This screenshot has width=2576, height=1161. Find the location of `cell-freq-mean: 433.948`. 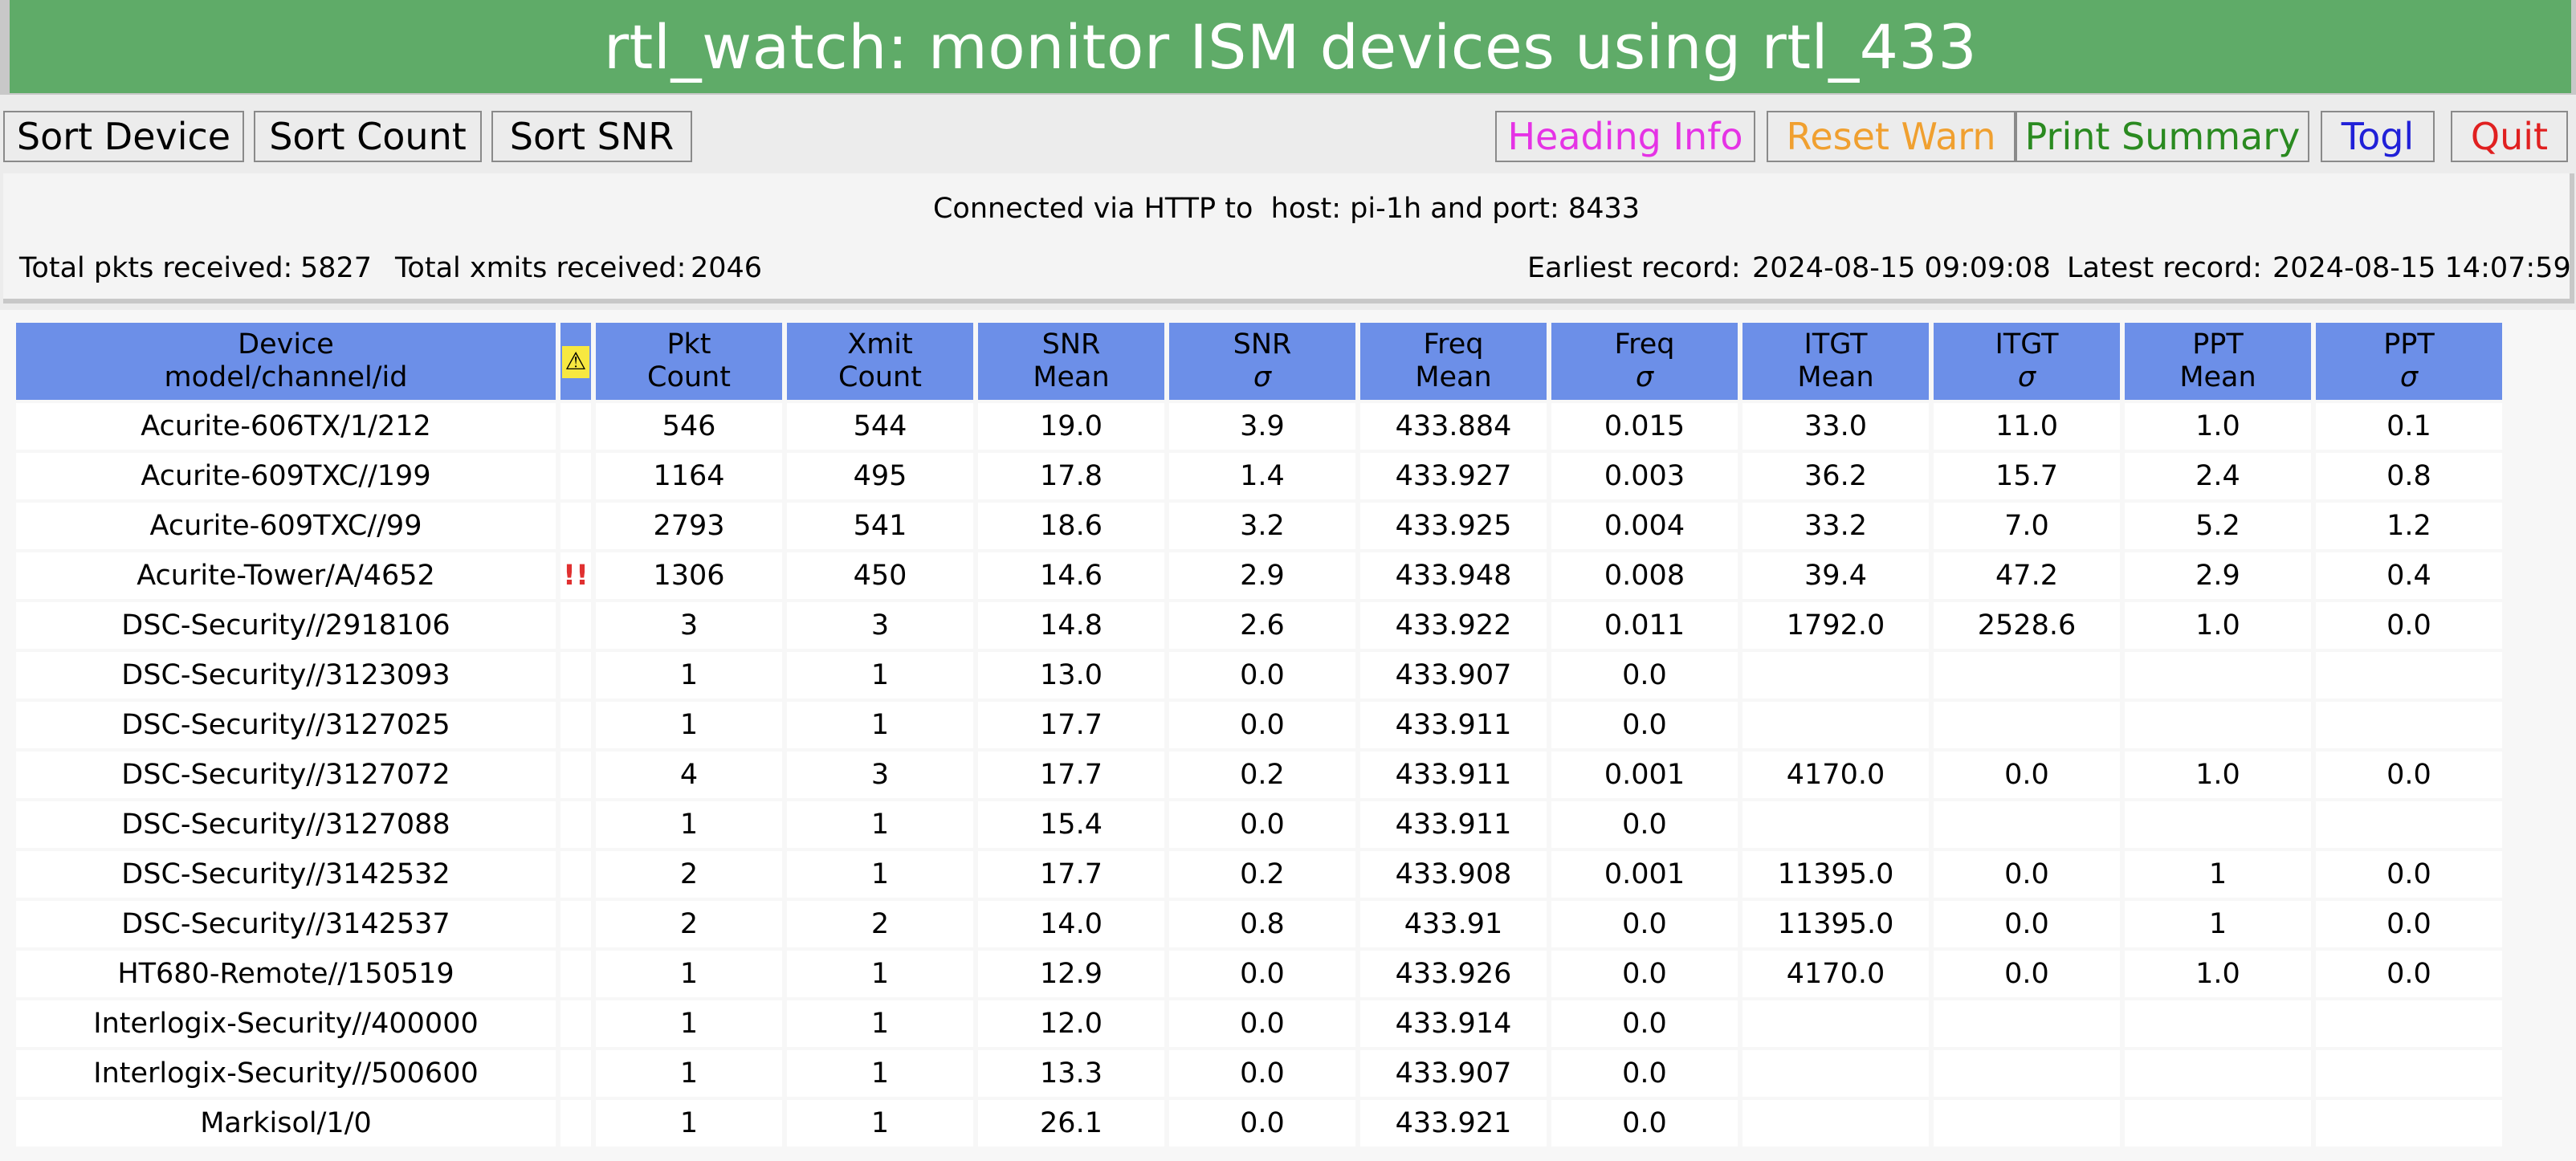

cell-freq-mean: 433.948 is located at coordinates (1453, 575).